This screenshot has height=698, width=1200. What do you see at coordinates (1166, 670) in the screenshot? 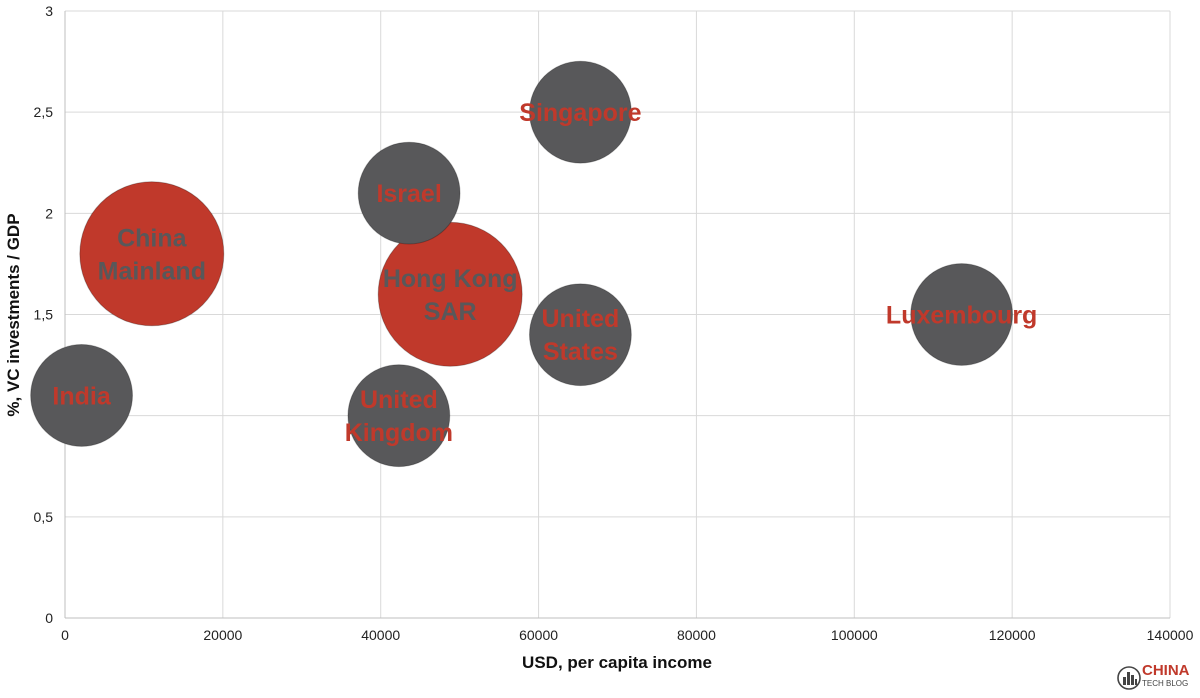
I see `logo-name: CHINA` at bounding box center [1166, 670].